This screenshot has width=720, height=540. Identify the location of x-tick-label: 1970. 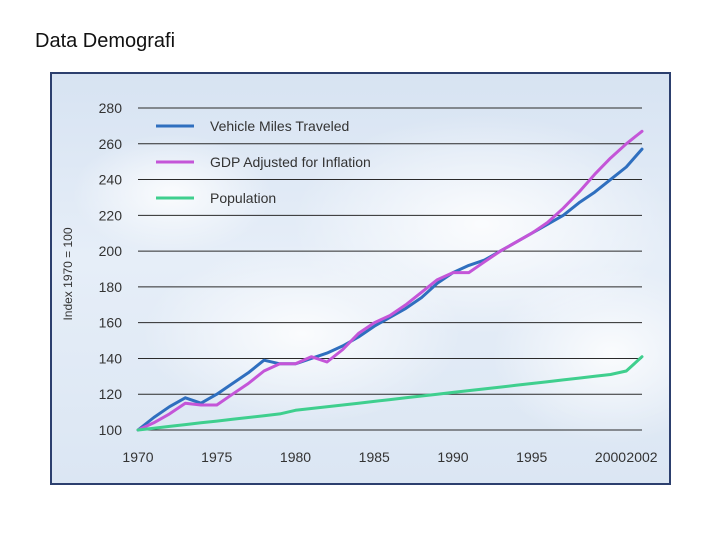
(137, 457).